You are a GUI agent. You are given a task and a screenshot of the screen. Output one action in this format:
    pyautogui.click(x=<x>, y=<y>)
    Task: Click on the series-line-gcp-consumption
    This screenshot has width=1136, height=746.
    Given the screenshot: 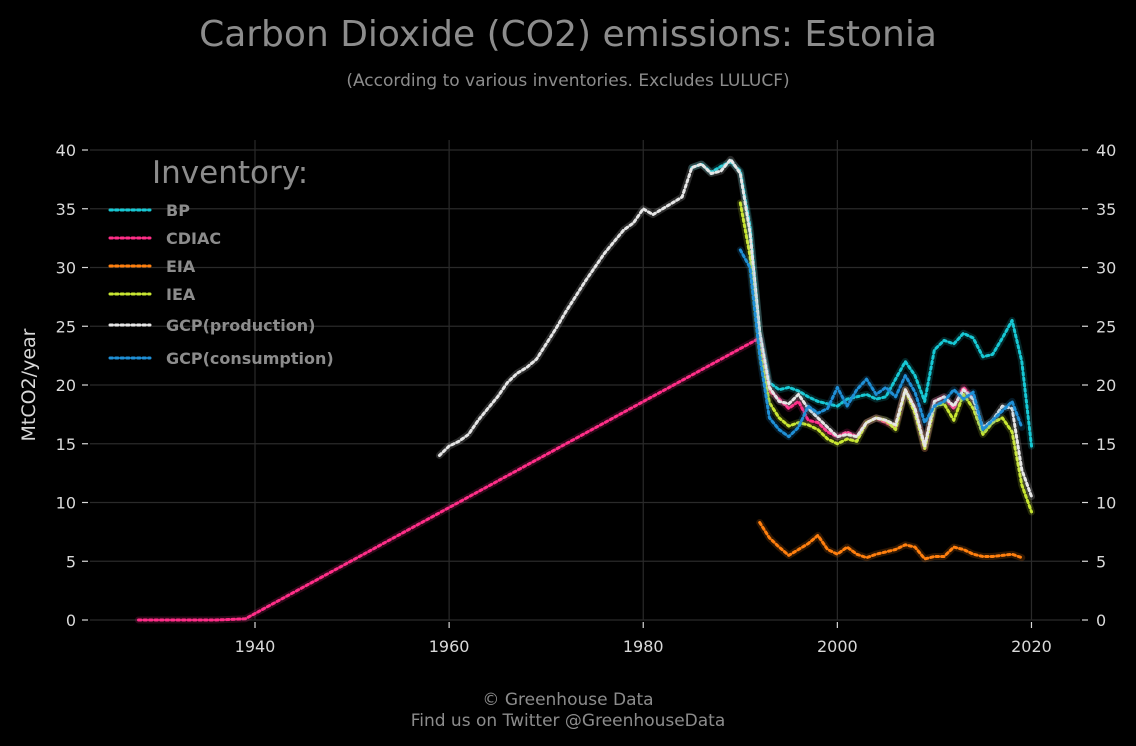 What is the action you would take?
    pyautogui.click(x=881, y=343)
    